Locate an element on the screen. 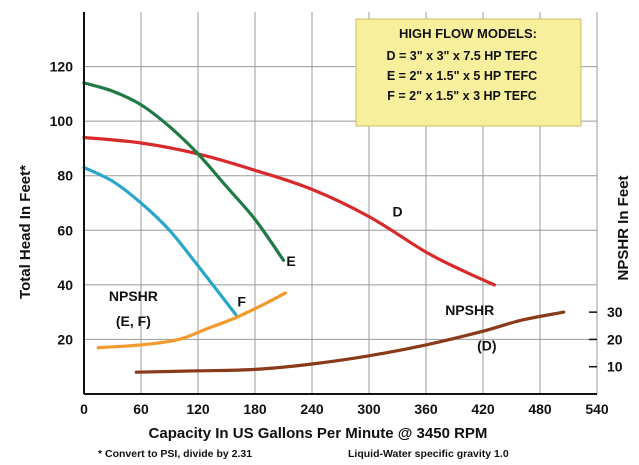 The image size is (639, 465). legend-line-e: E = 2" x 1.5" x 5 HP TEFC is located at coordinates (462, 76).